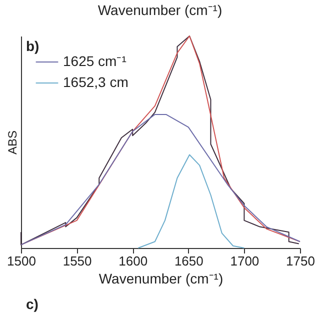  What do you see at coordinates (32, 304) in the screenshot?
I see `text: c)` at bounding box center [32, 304].